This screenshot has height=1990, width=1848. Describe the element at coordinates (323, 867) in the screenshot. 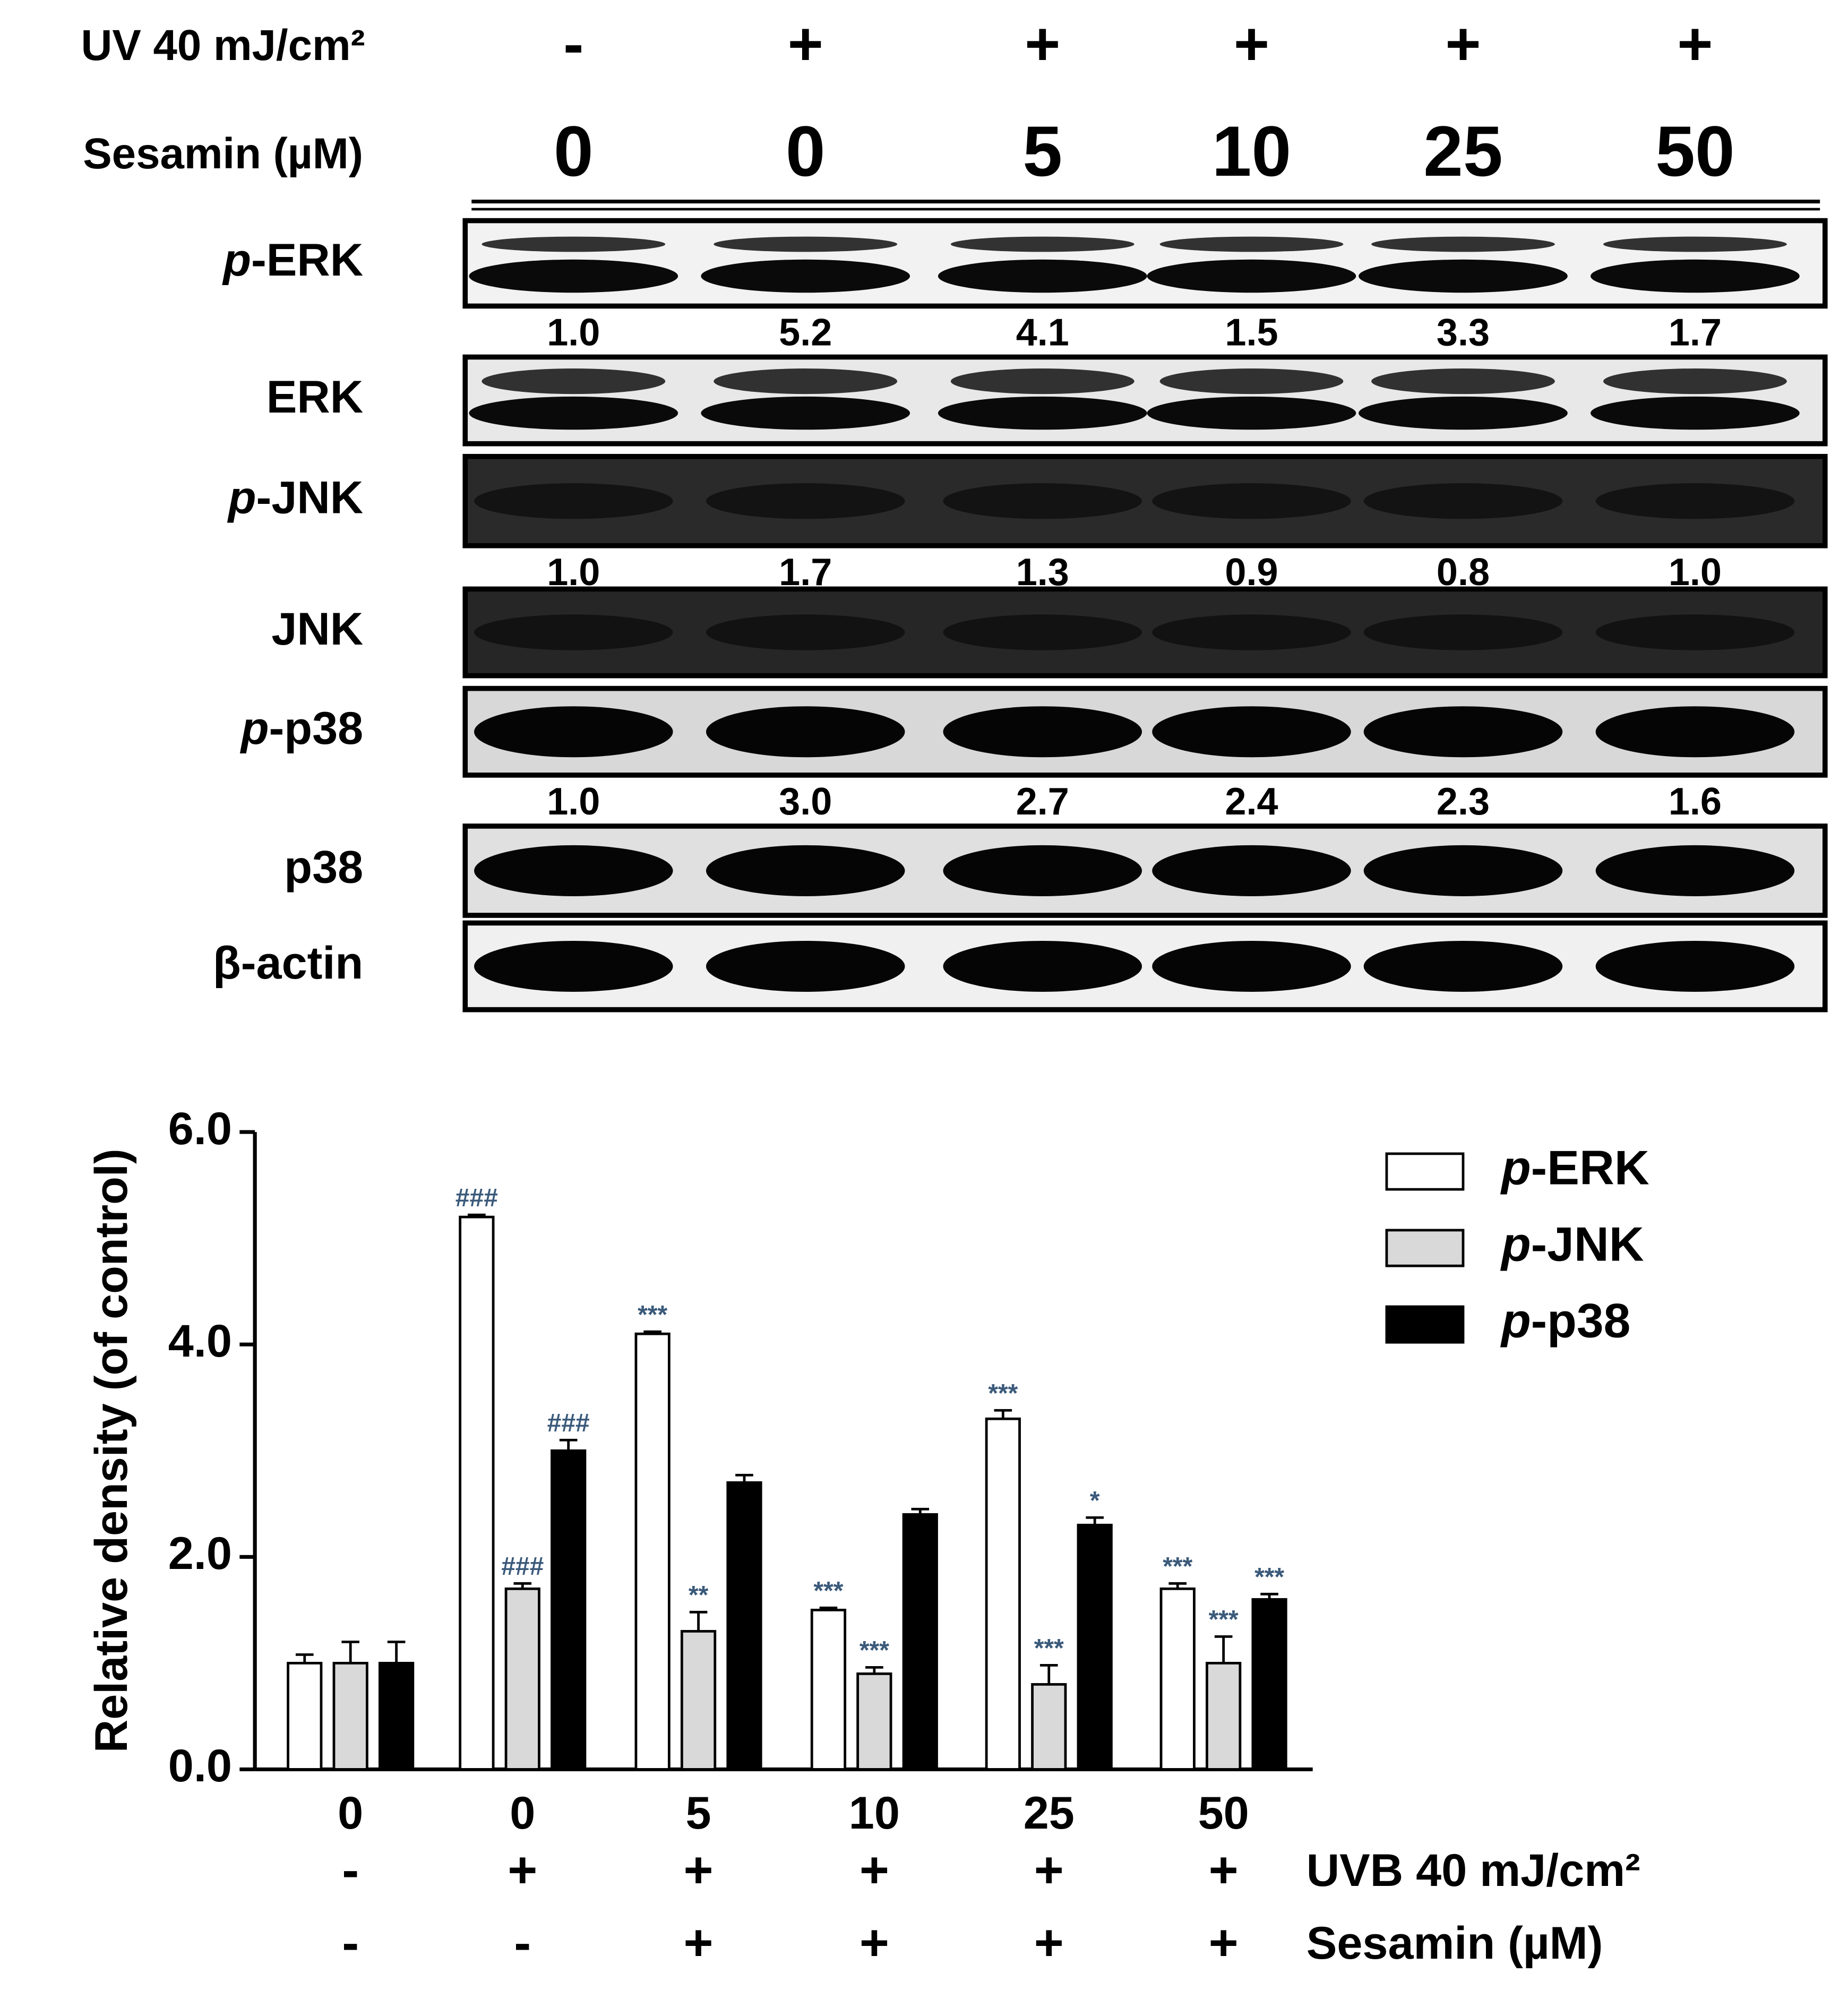

I see `blot-label: p38` at that location.